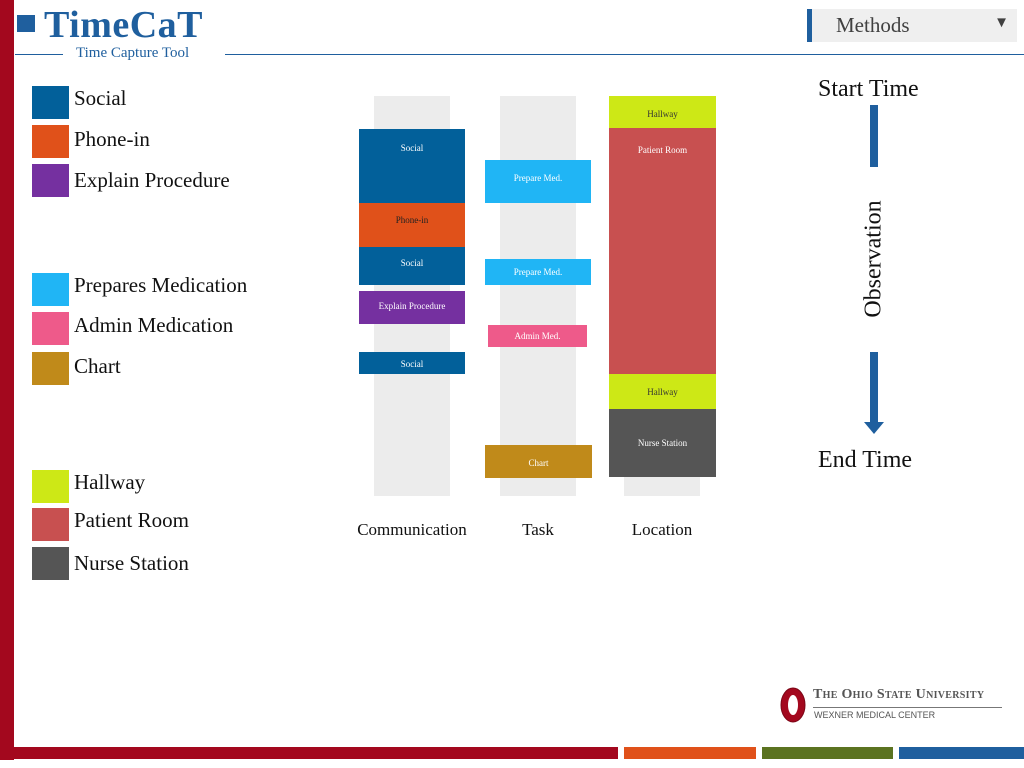 This screenshot has height=768, width=1024. I want to click on block-label: Explain Procedure, so click(412, 306).